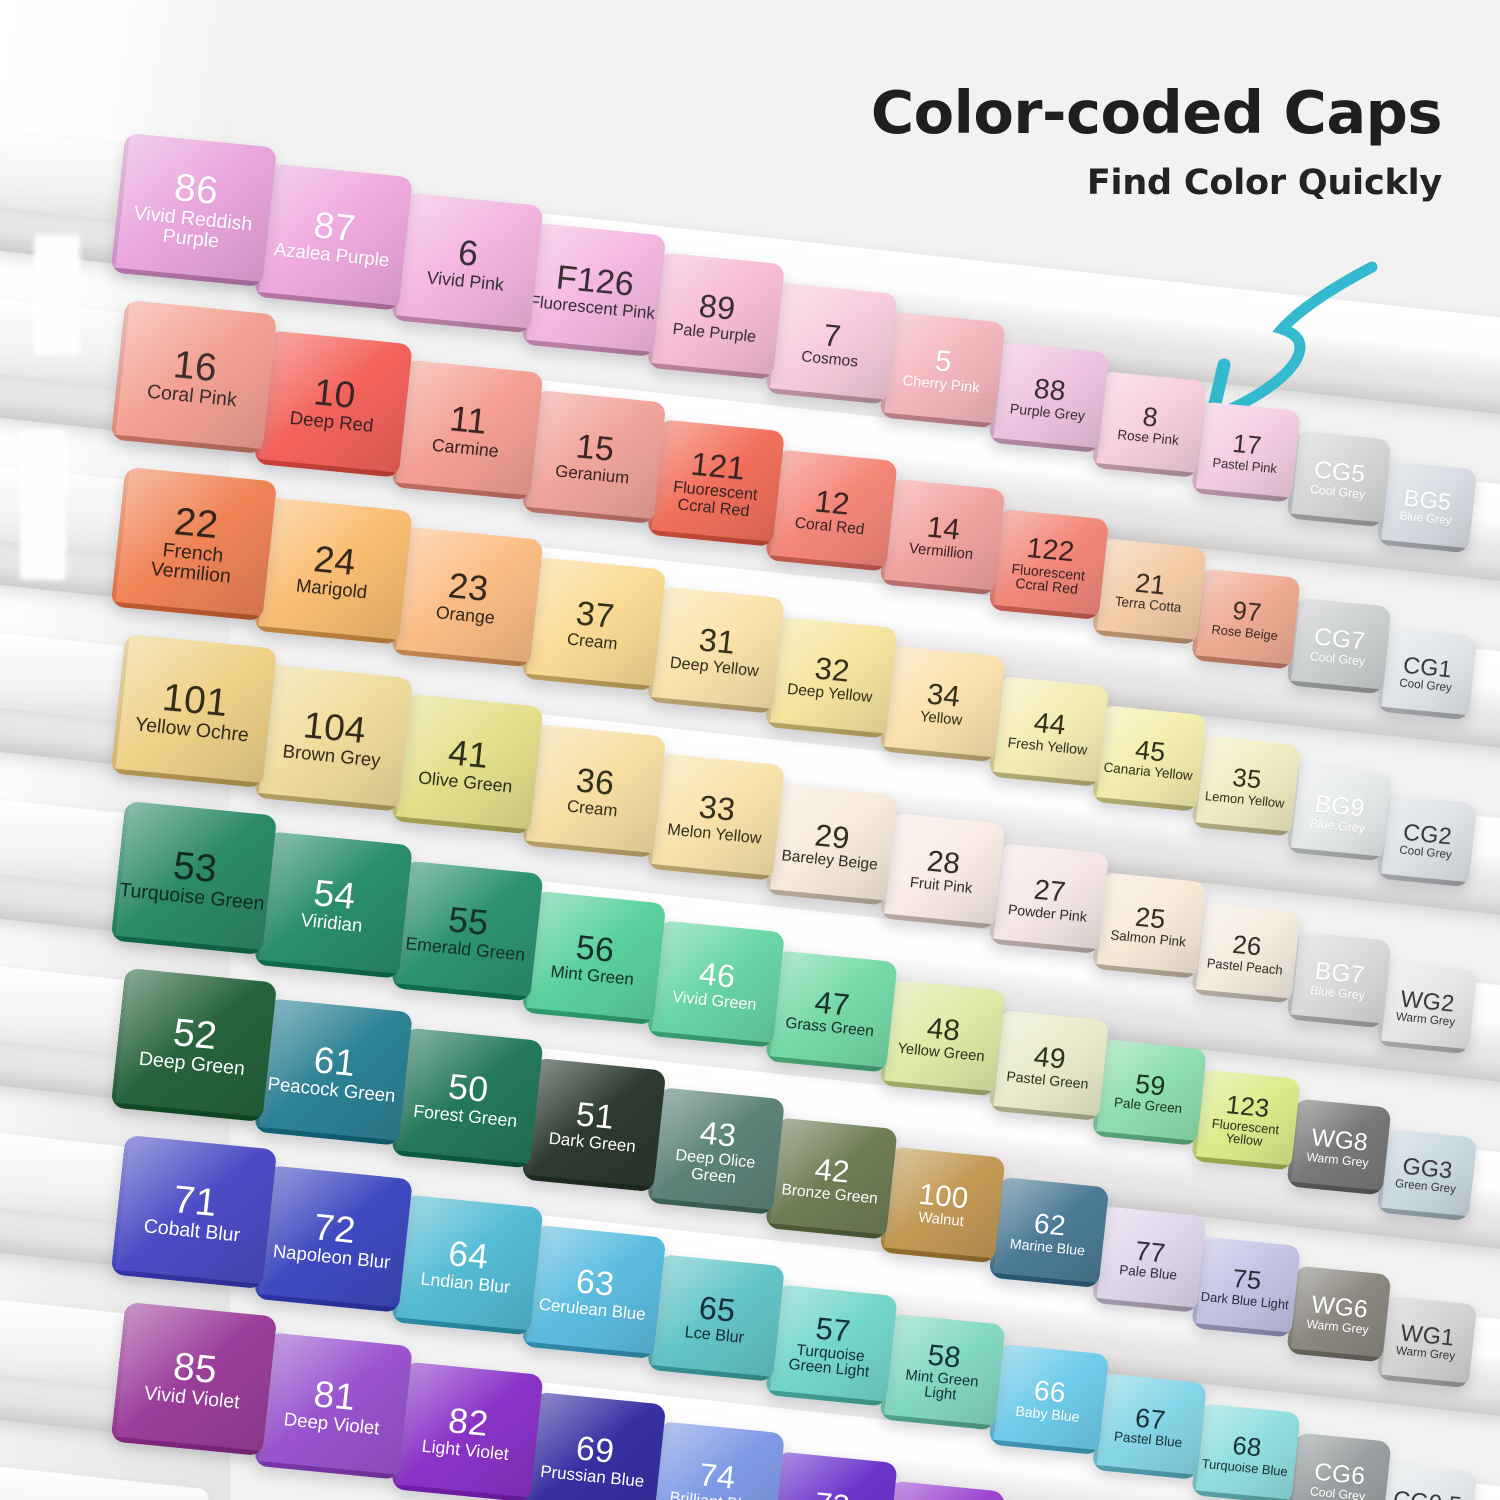 This screenshot has width=1500, height=1500. What do you see at coordinates (467, 429) in the screenshot?
I see `marker-cap: 11 Carmine` at bounding box center [467, 429].